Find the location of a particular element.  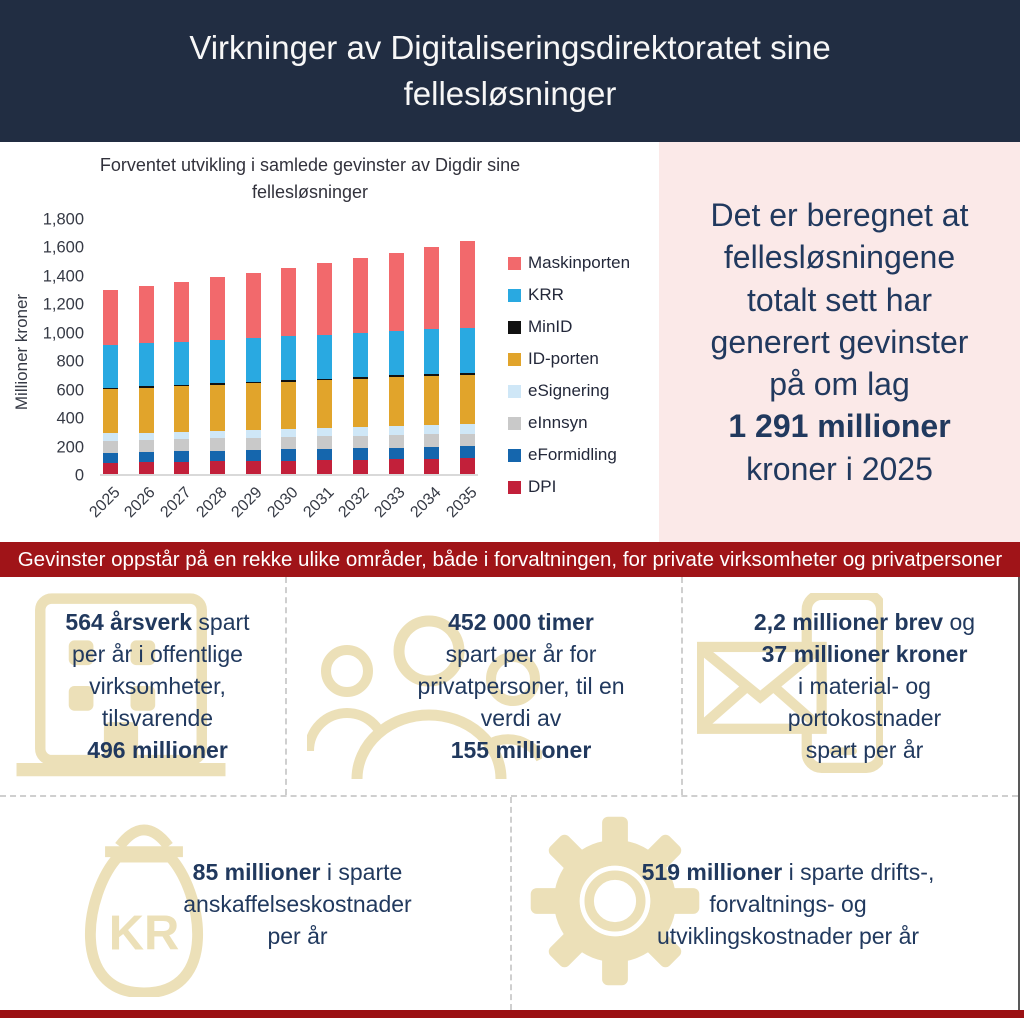

building-icon is located at coordinates (121, 685).